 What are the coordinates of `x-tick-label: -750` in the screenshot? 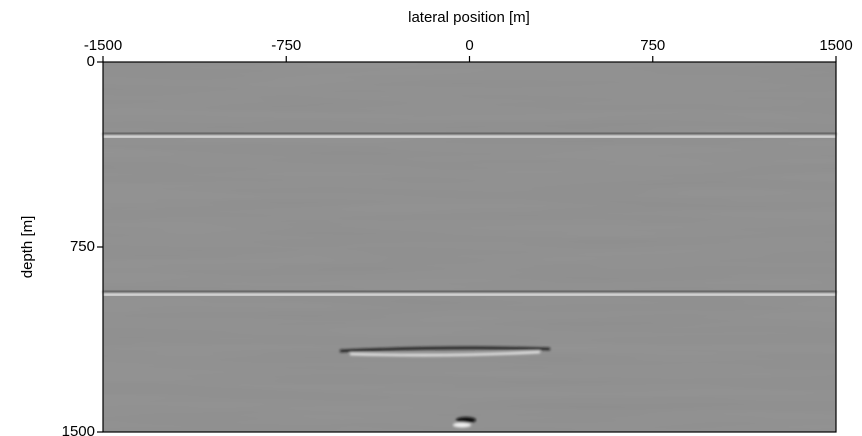 It's located at (286, 45).